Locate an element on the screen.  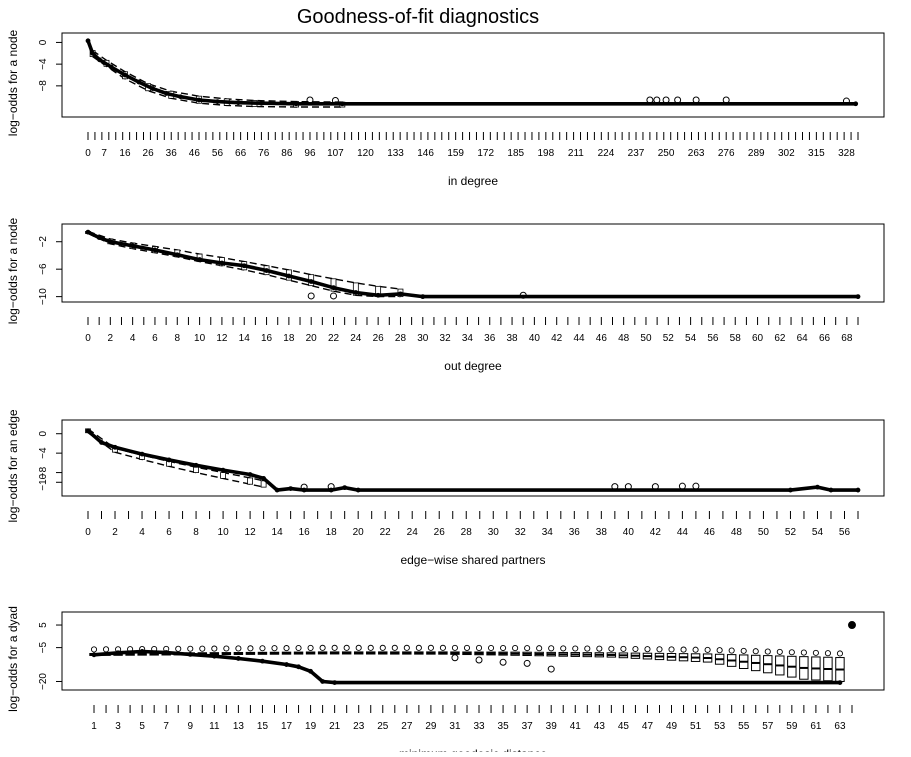
xtick-label-4-24: 49 is located at coordinates (672, 726).